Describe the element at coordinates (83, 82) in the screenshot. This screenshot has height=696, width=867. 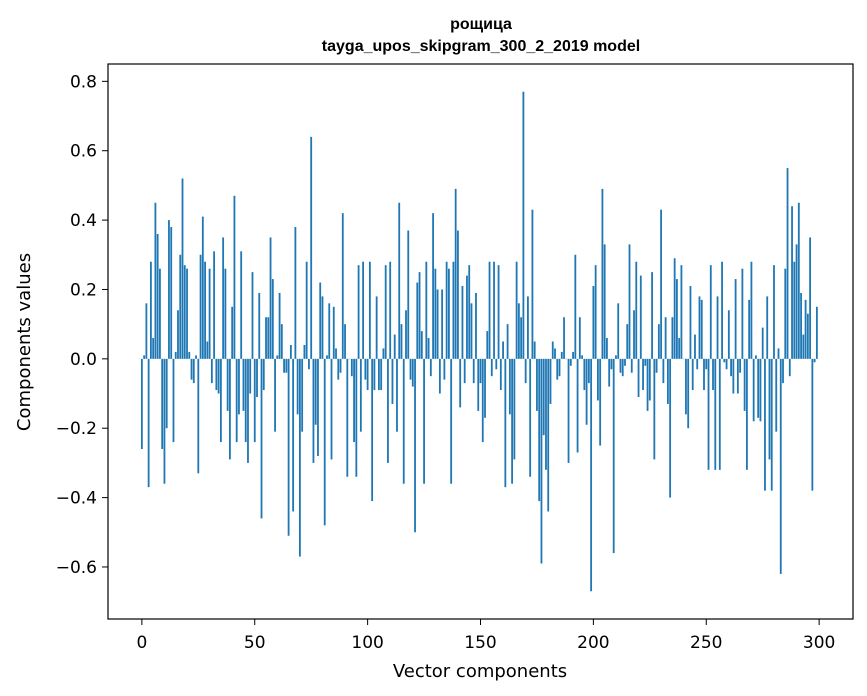
I see `y-tick-label: 0.8` at that location.